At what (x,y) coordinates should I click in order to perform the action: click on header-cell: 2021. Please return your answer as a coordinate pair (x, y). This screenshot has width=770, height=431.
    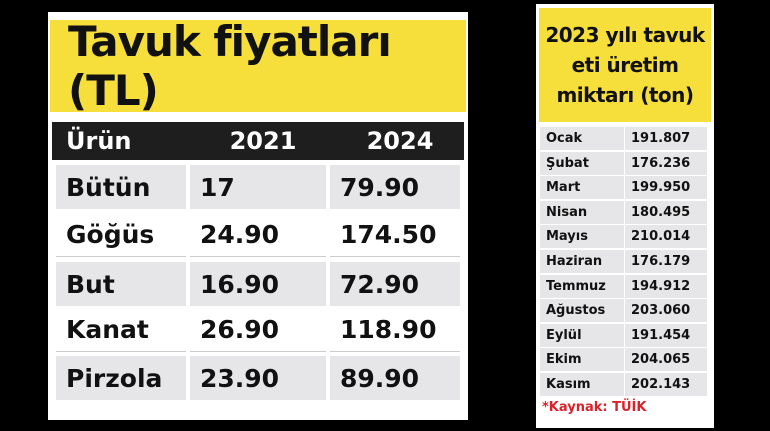
    Looking at the image, I should click on (263, 141).